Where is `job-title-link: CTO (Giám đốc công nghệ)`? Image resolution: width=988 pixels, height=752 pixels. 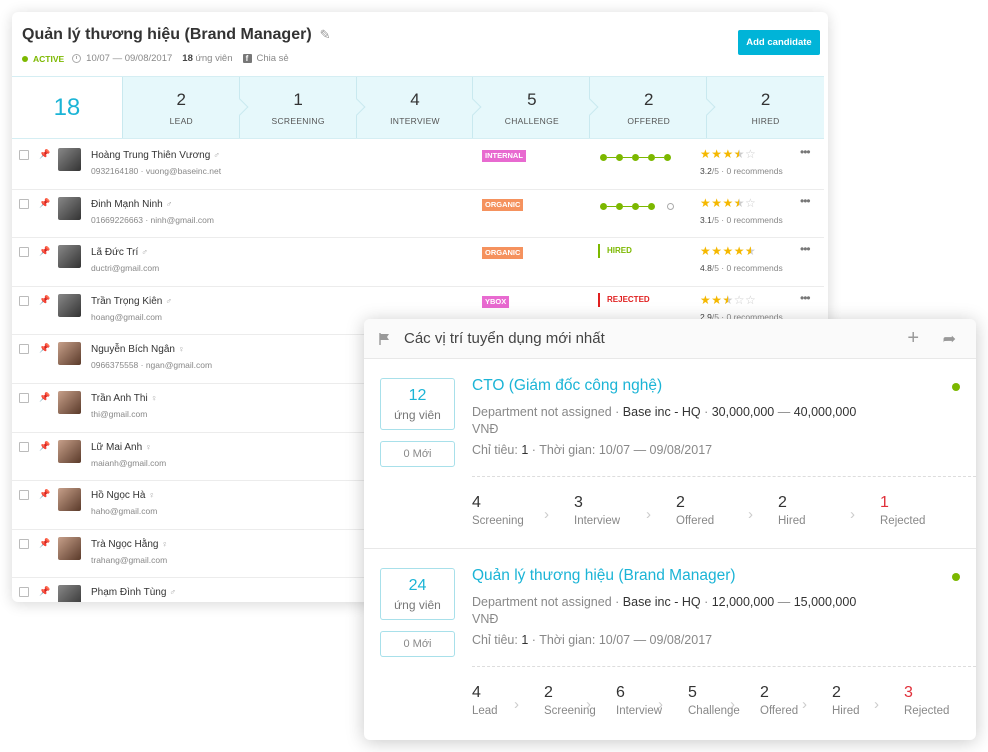
job-title-link: CTO (Giám đốc công nghệ) is located at coordinates (567, 385).